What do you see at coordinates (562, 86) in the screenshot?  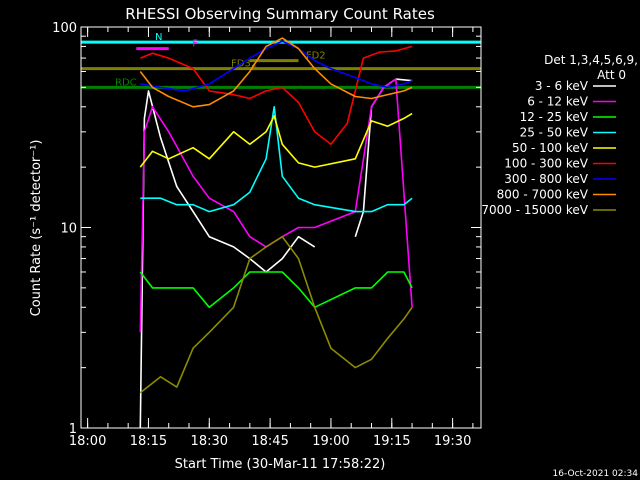 I see `legend-entry-label: 3 - 6 keV` at bounding box center [562, 86].